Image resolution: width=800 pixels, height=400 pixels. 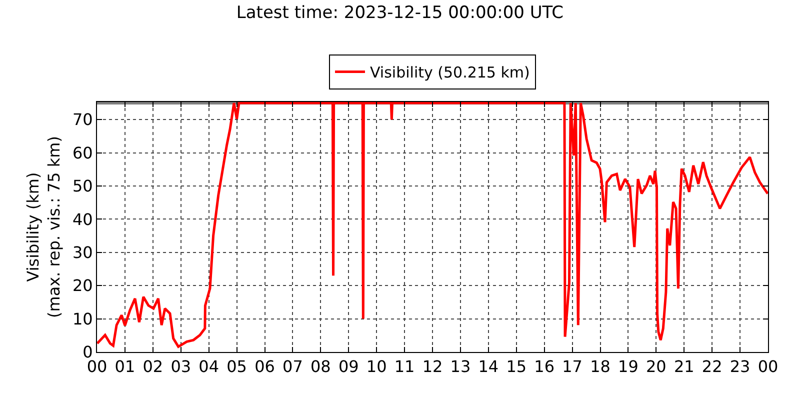 What do you see at coordinates (460, 366) in the screenshot?
I see `x-tick-label: 13` at bounding box center [460, 366].